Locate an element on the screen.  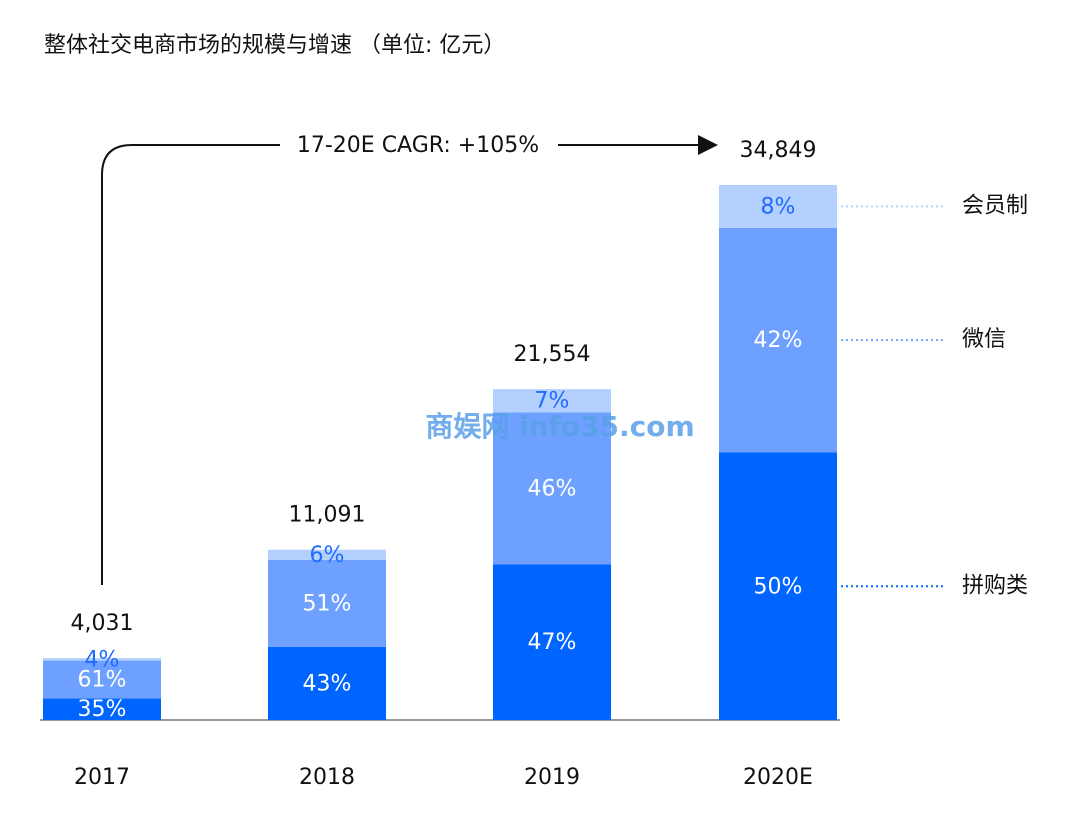
segment-label: 42% is located at coordinates (778, 340).